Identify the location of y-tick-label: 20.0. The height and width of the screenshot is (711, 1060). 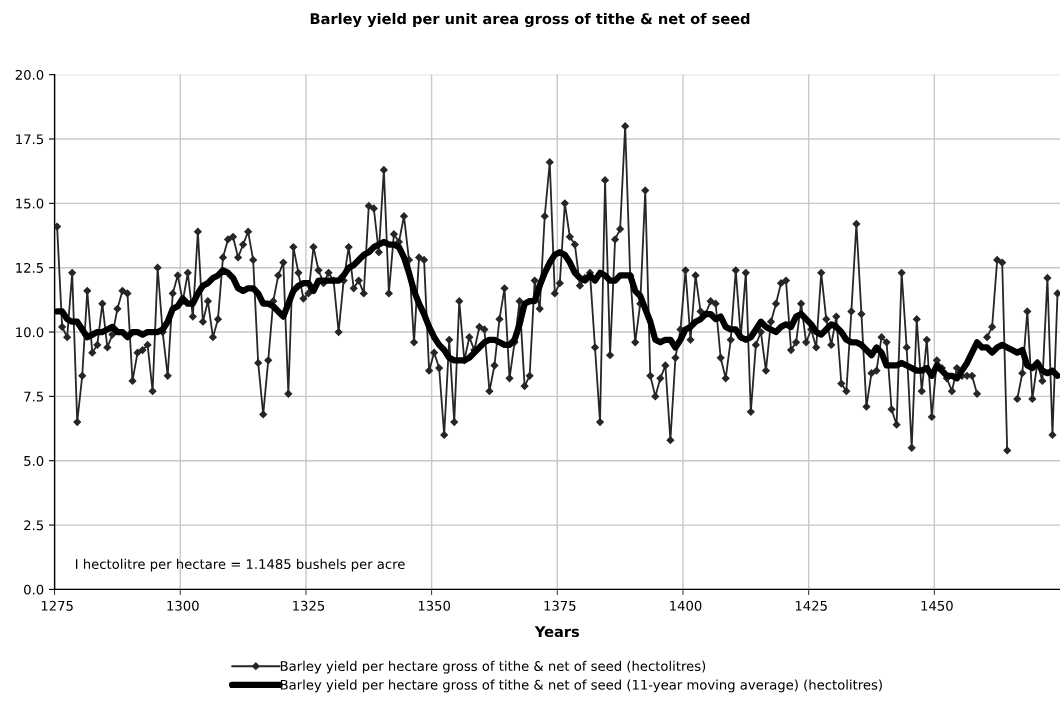
(29, 74).